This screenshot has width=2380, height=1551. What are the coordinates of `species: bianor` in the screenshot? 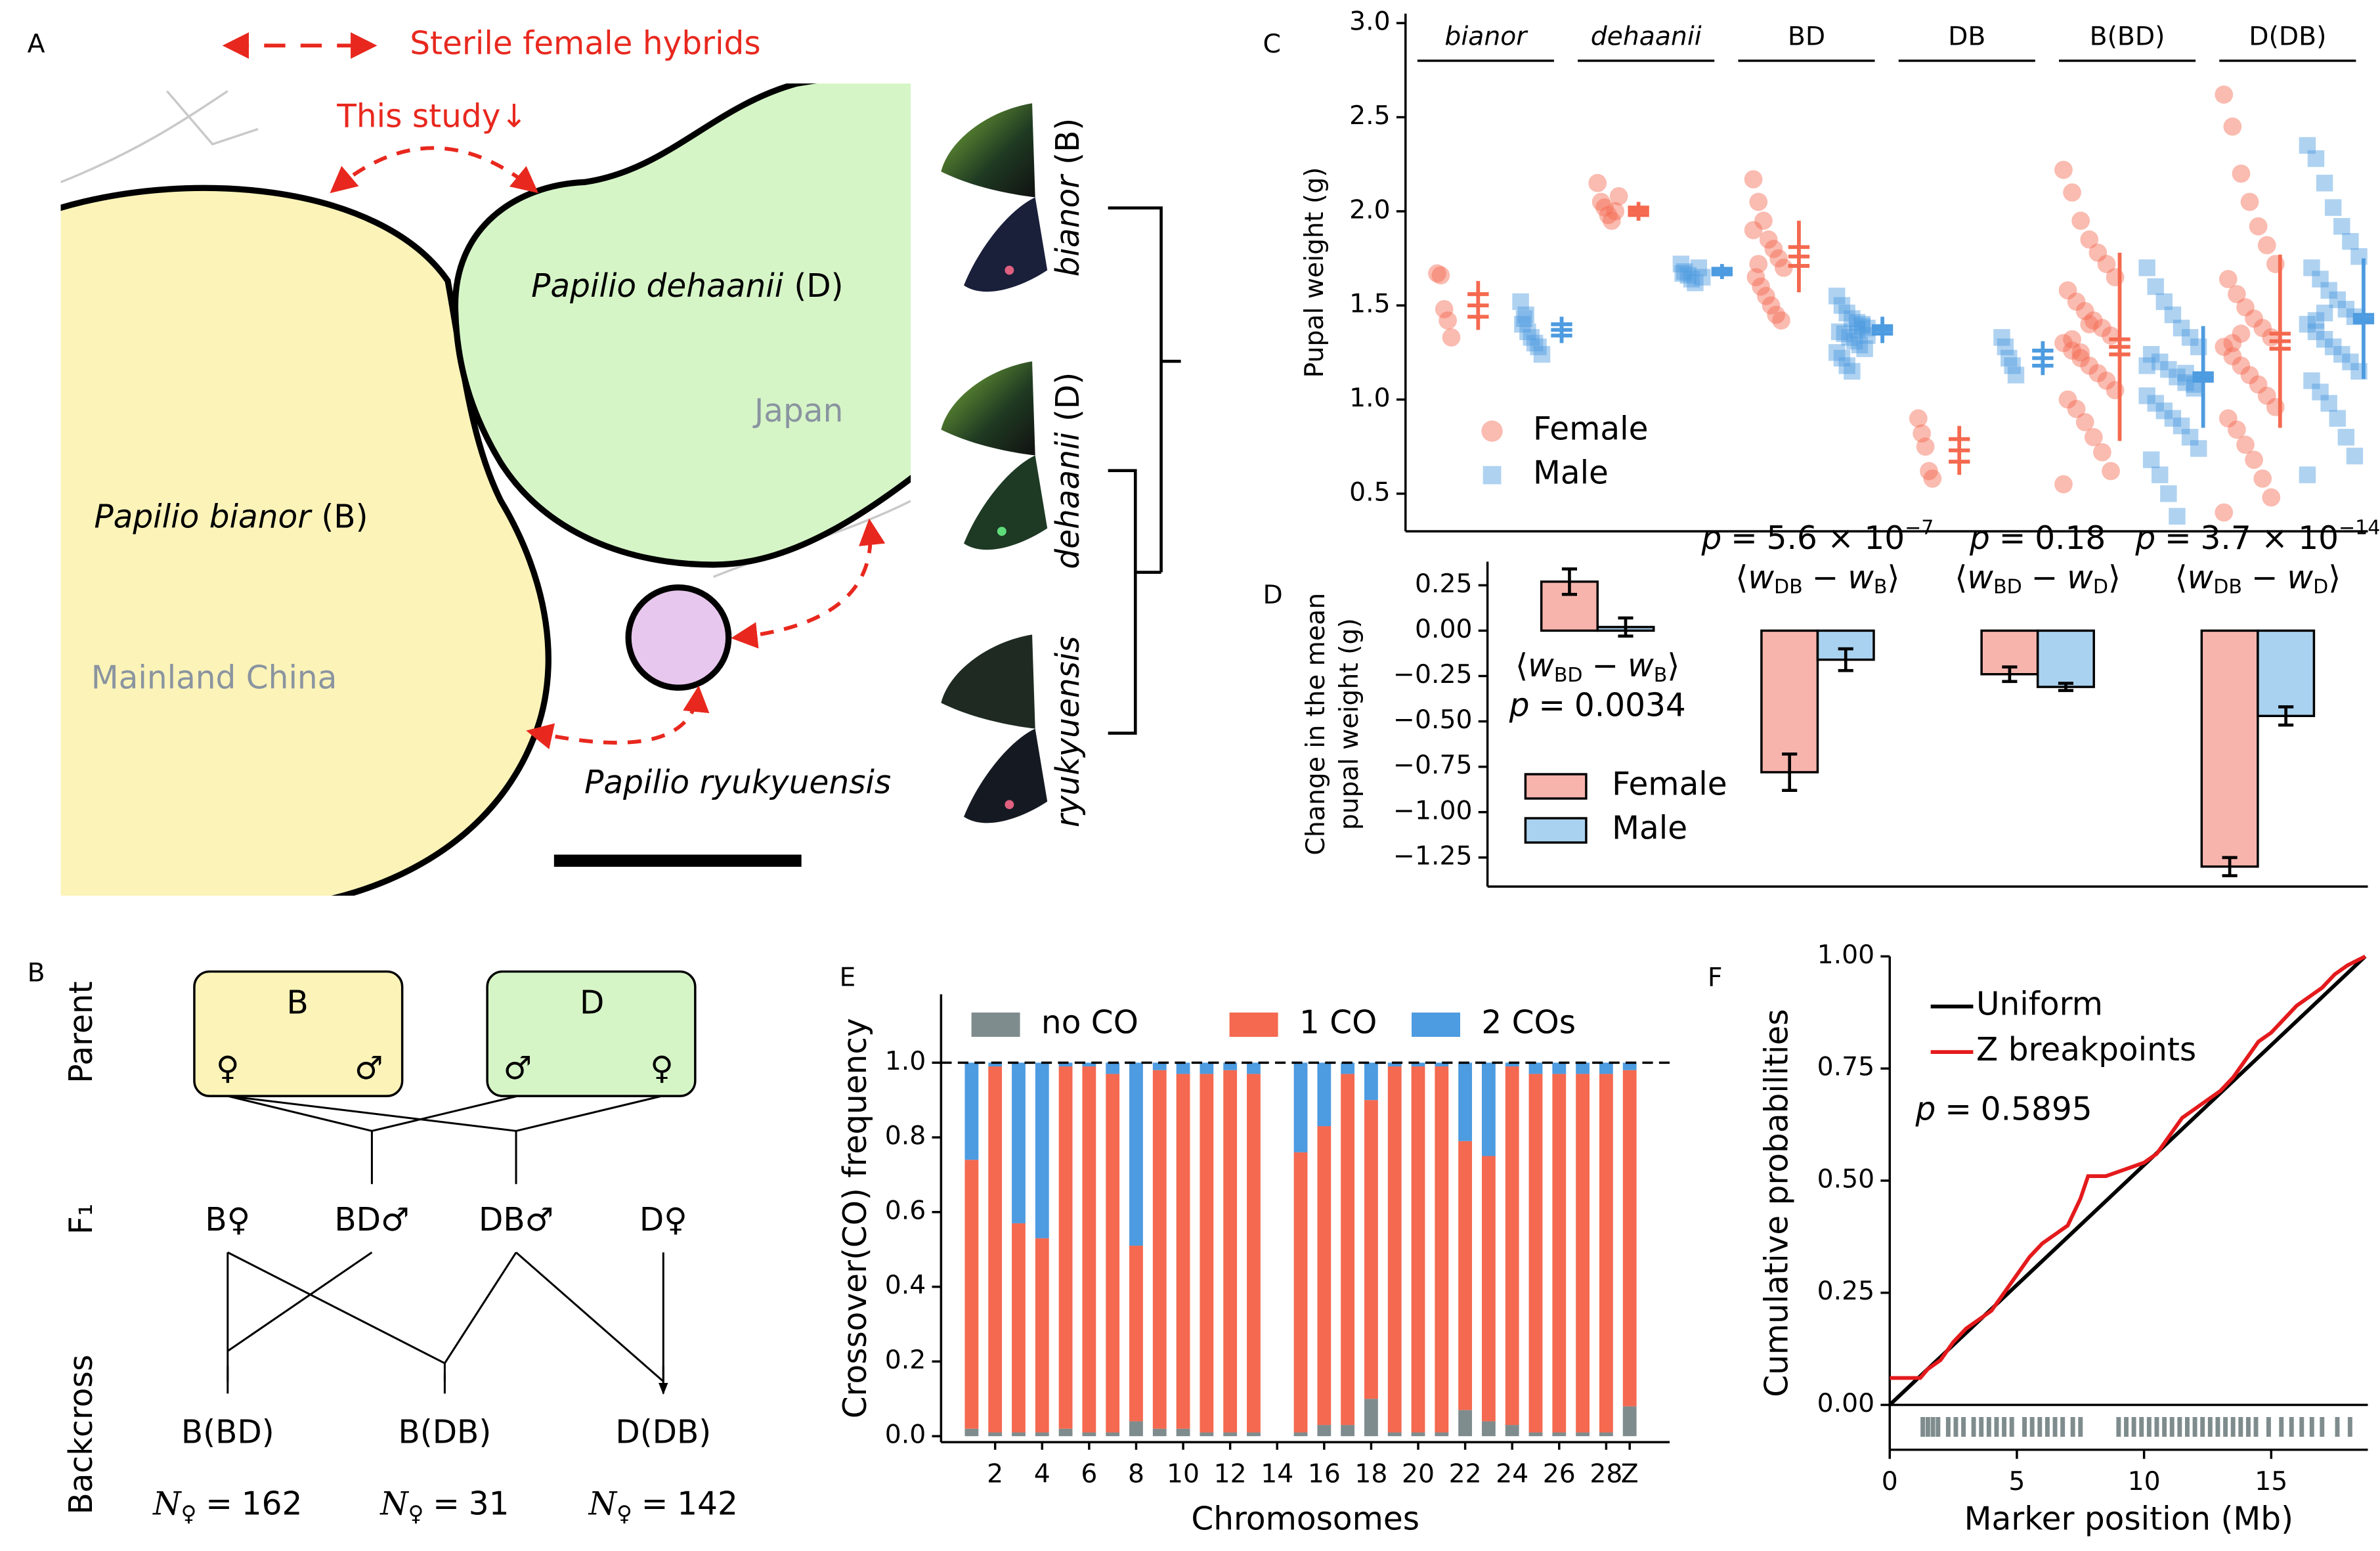 It's located at (1068, 224).